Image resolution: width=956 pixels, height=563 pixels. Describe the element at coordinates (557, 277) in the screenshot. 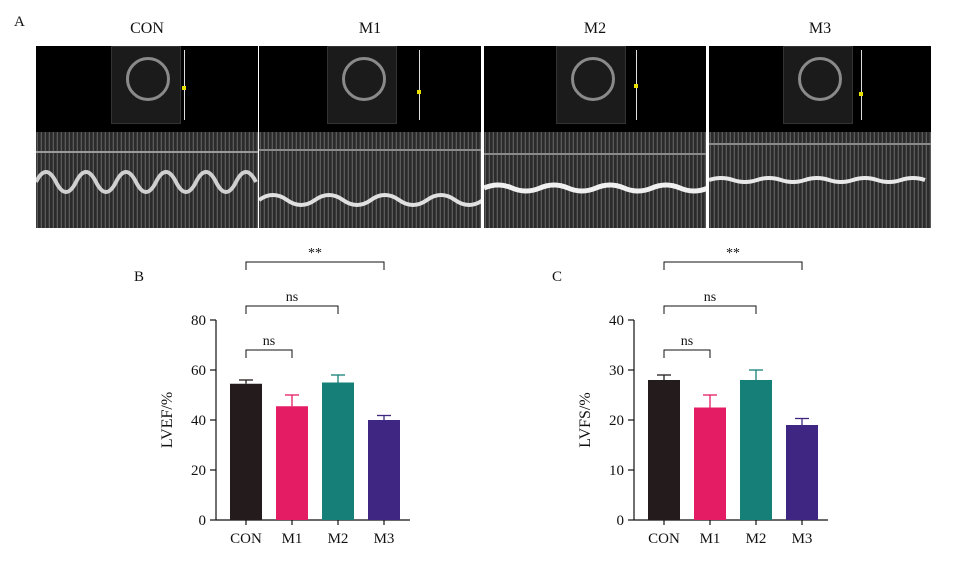

I see `panel-letter: C` at that location.